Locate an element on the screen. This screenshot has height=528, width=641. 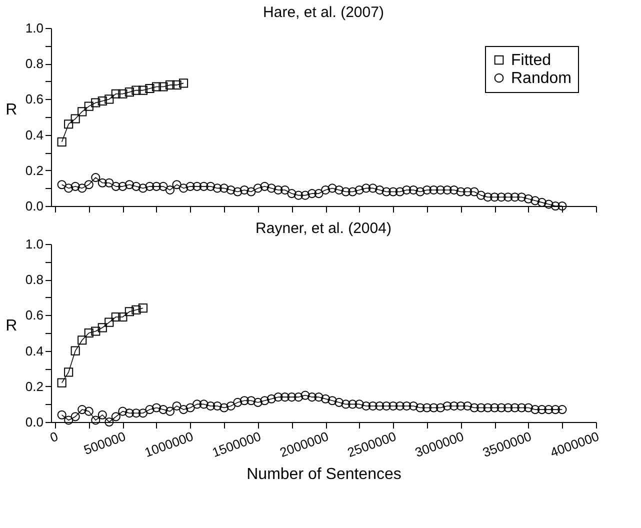
x-axis-title: Number of Sentences is located at coordinates (324, 475).